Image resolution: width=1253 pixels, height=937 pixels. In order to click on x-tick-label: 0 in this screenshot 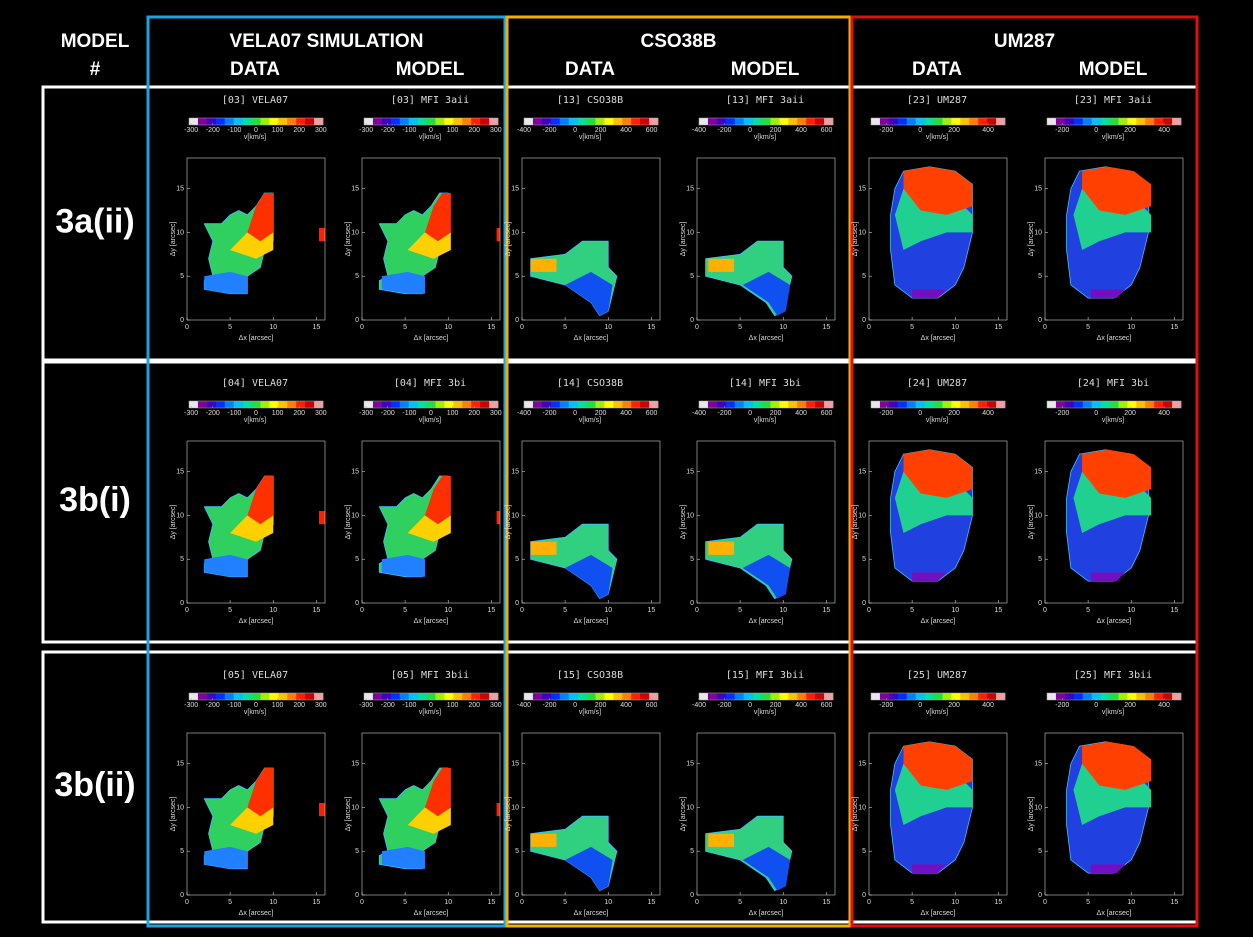, I will do `click(697, 902)`.